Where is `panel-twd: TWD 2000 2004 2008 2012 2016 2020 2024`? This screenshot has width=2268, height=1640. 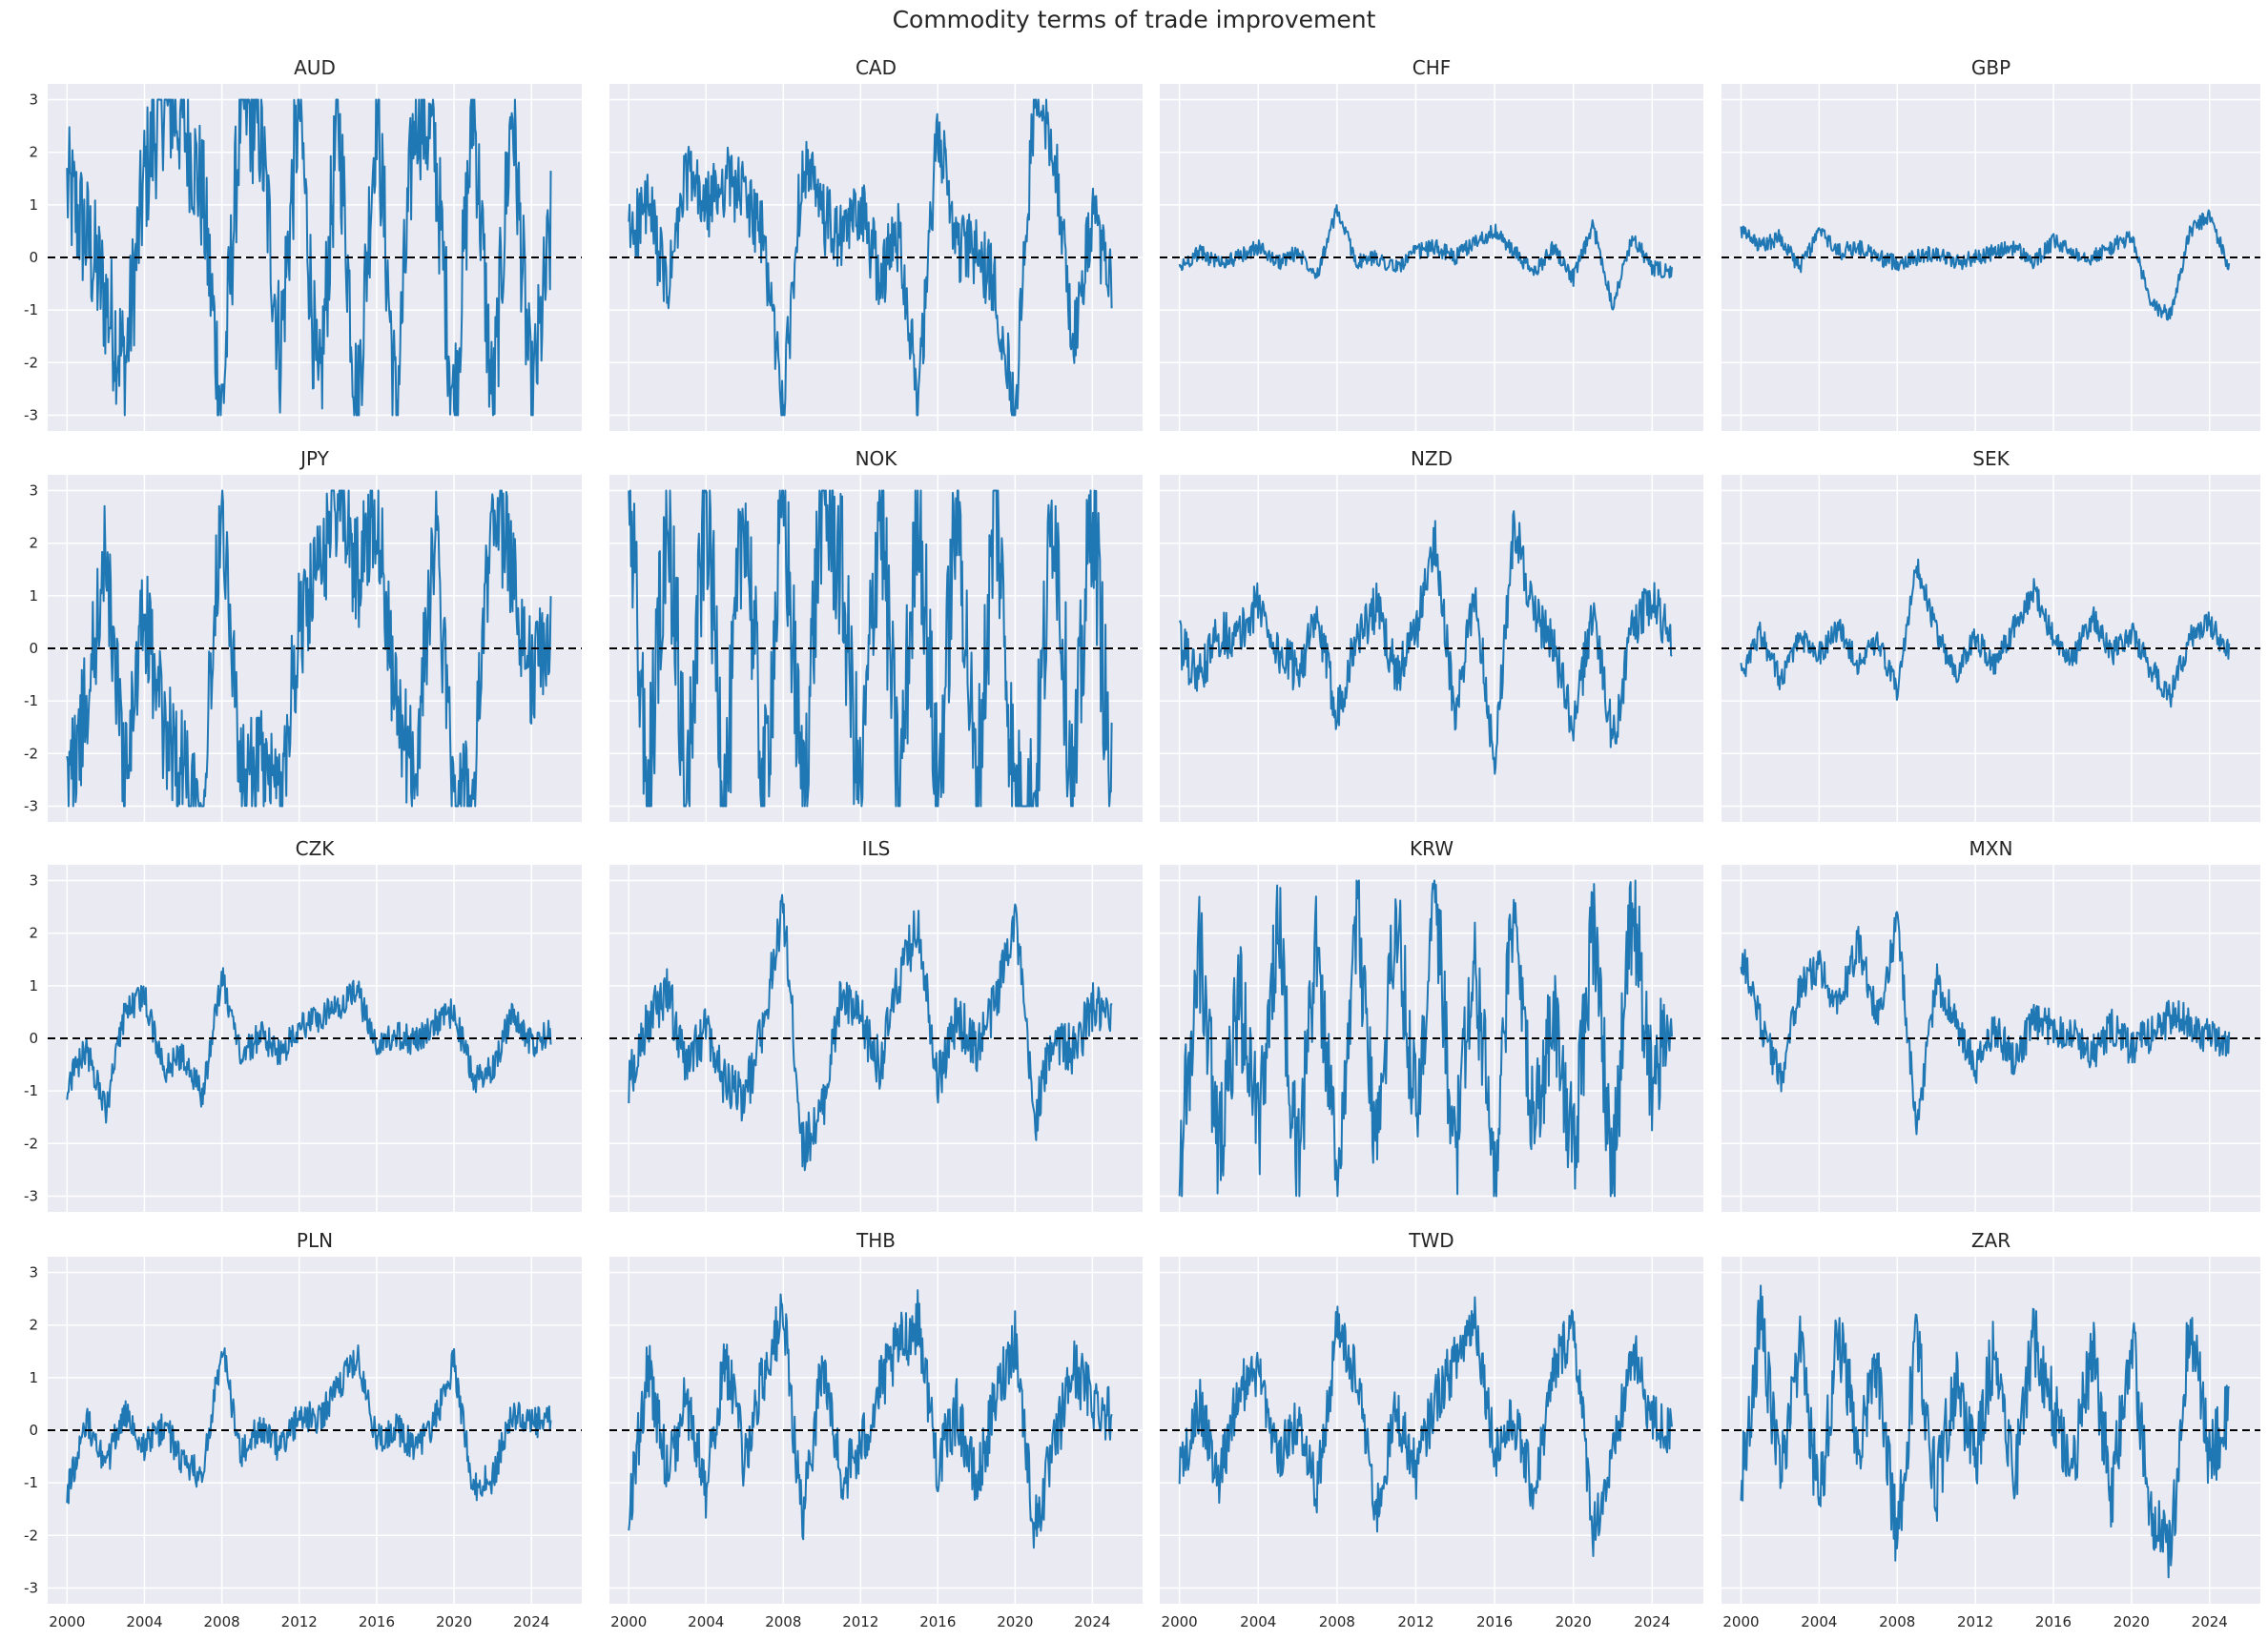
panel-twd: TWD 2000 2004 2008 2012 2016 2020 2024 is located at coordinates (1431, 1429).